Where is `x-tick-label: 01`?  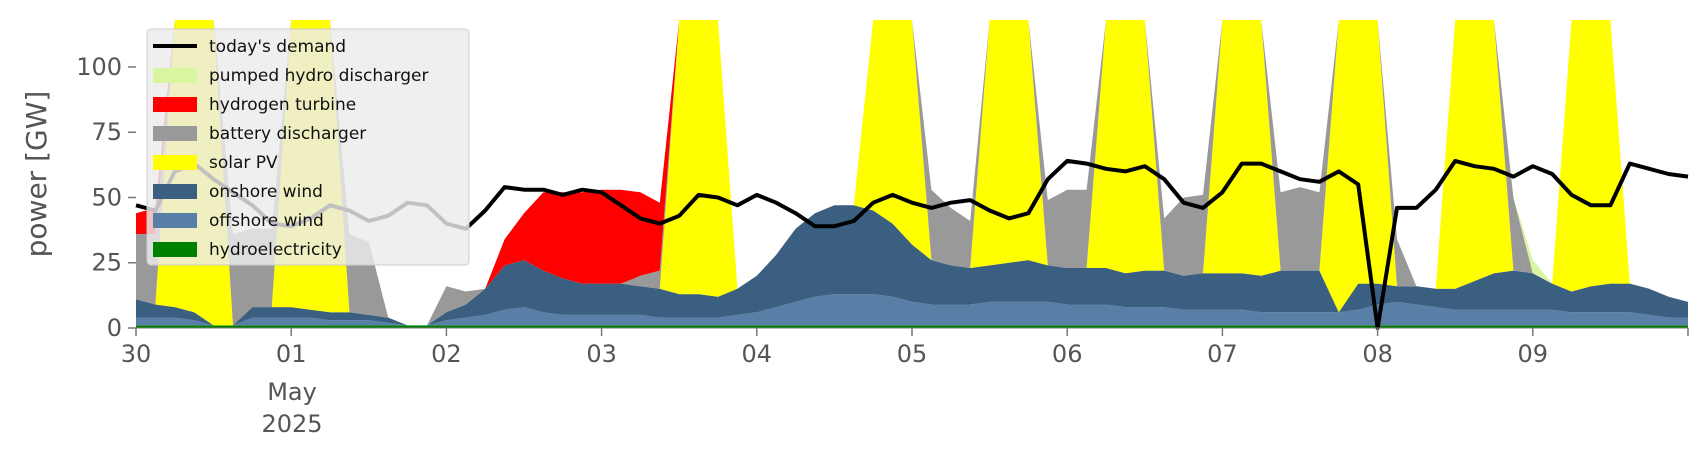
x-tick-label: 01 is located at coordinates (291, 354).